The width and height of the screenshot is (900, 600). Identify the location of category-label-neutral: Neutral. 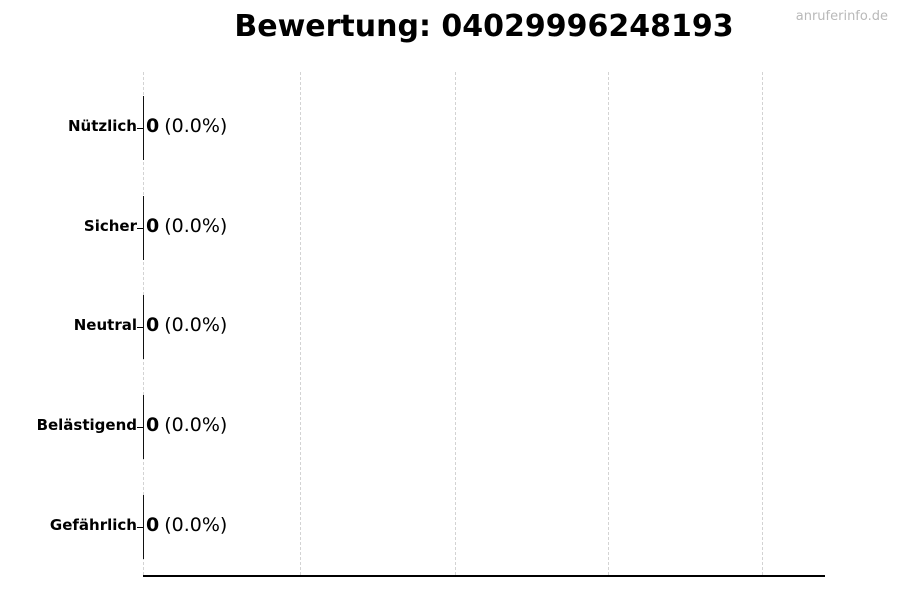
(105, 325).